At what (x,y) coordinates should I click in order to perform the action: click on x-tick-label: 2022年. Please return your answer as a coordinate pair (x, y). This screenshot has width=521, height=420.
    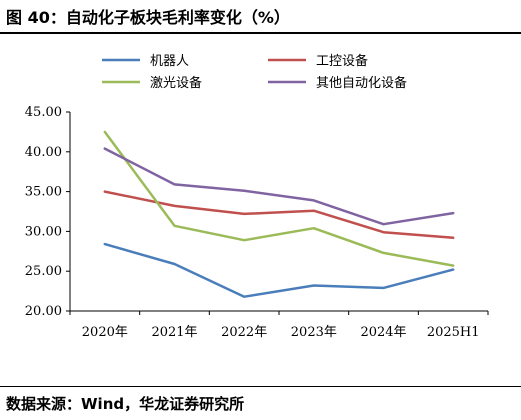
    Looking at the image, I should click on (244, 332).